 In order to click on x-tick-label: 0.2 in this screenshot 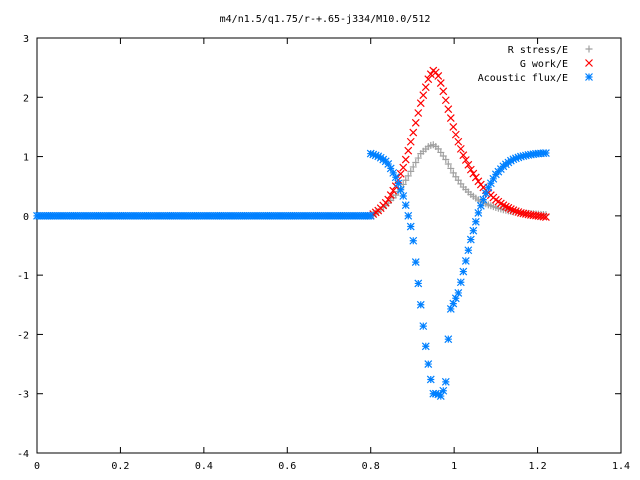, I will do `click(120, 466)`.